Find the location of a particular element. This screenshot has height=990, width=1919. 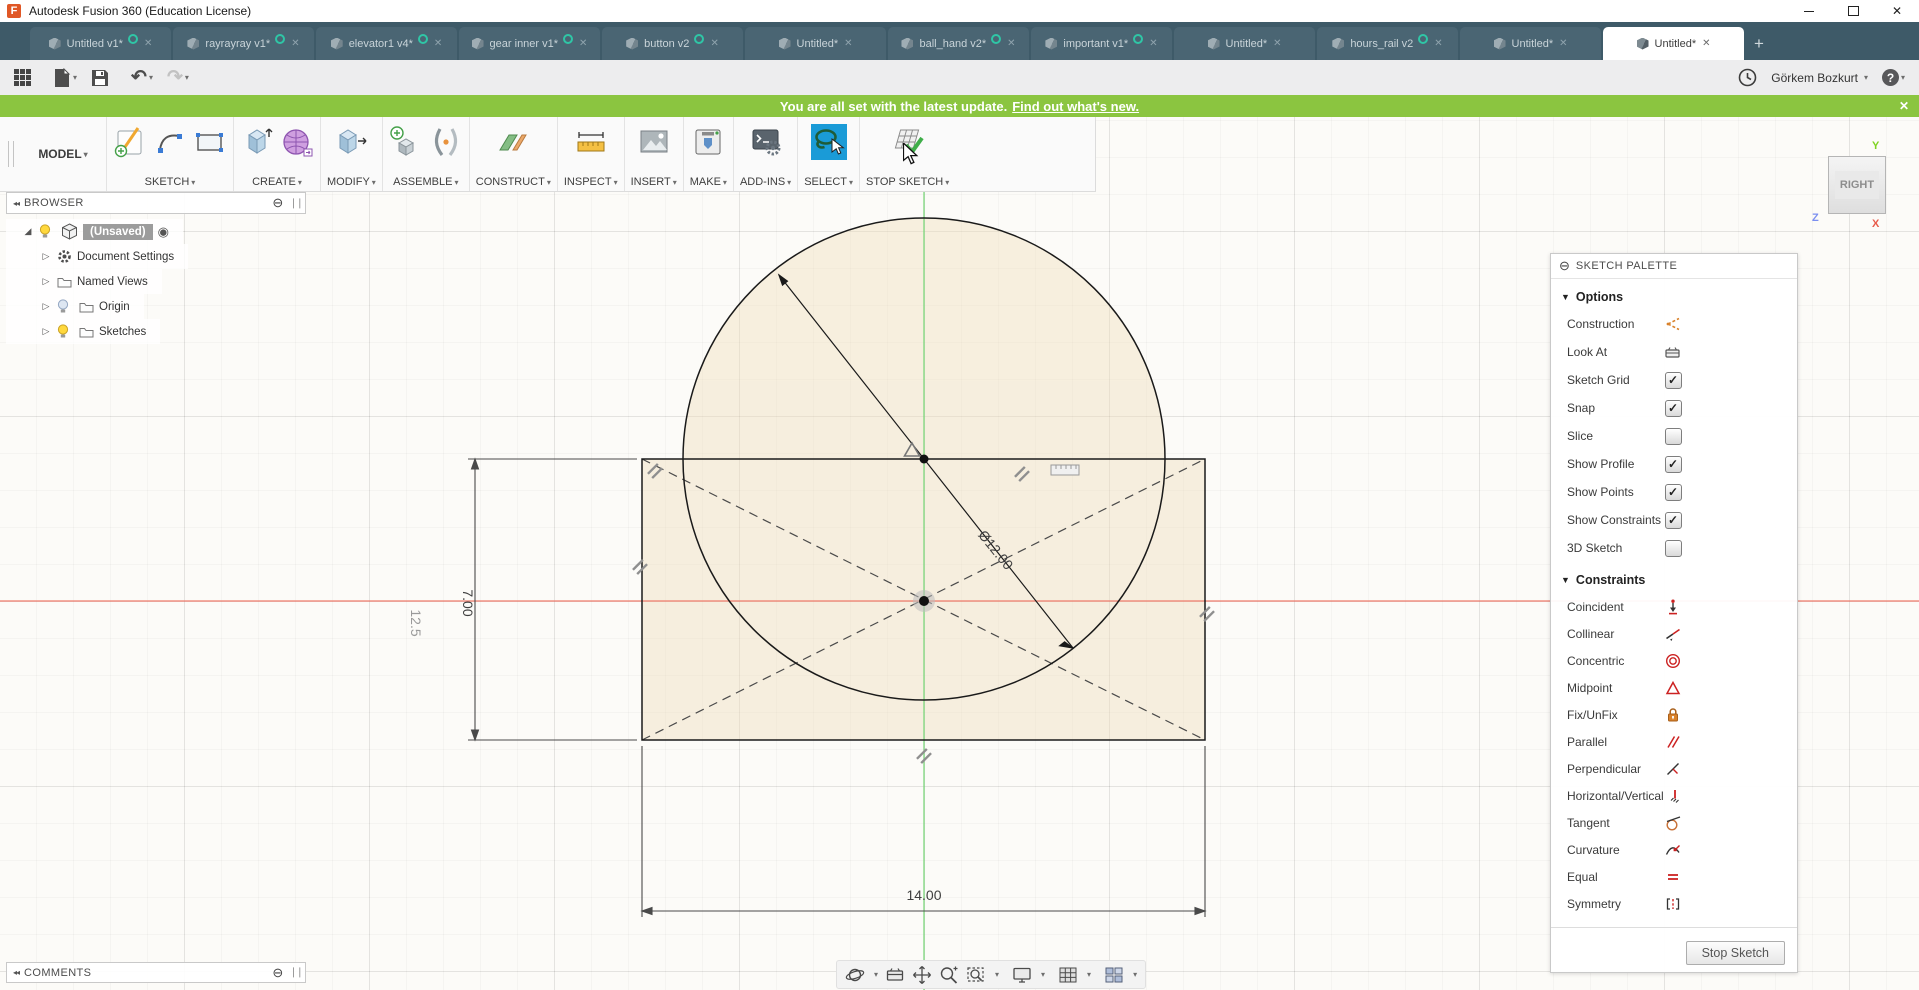

width-dimension-text: 14.00 is located at coordinates (923, 895).